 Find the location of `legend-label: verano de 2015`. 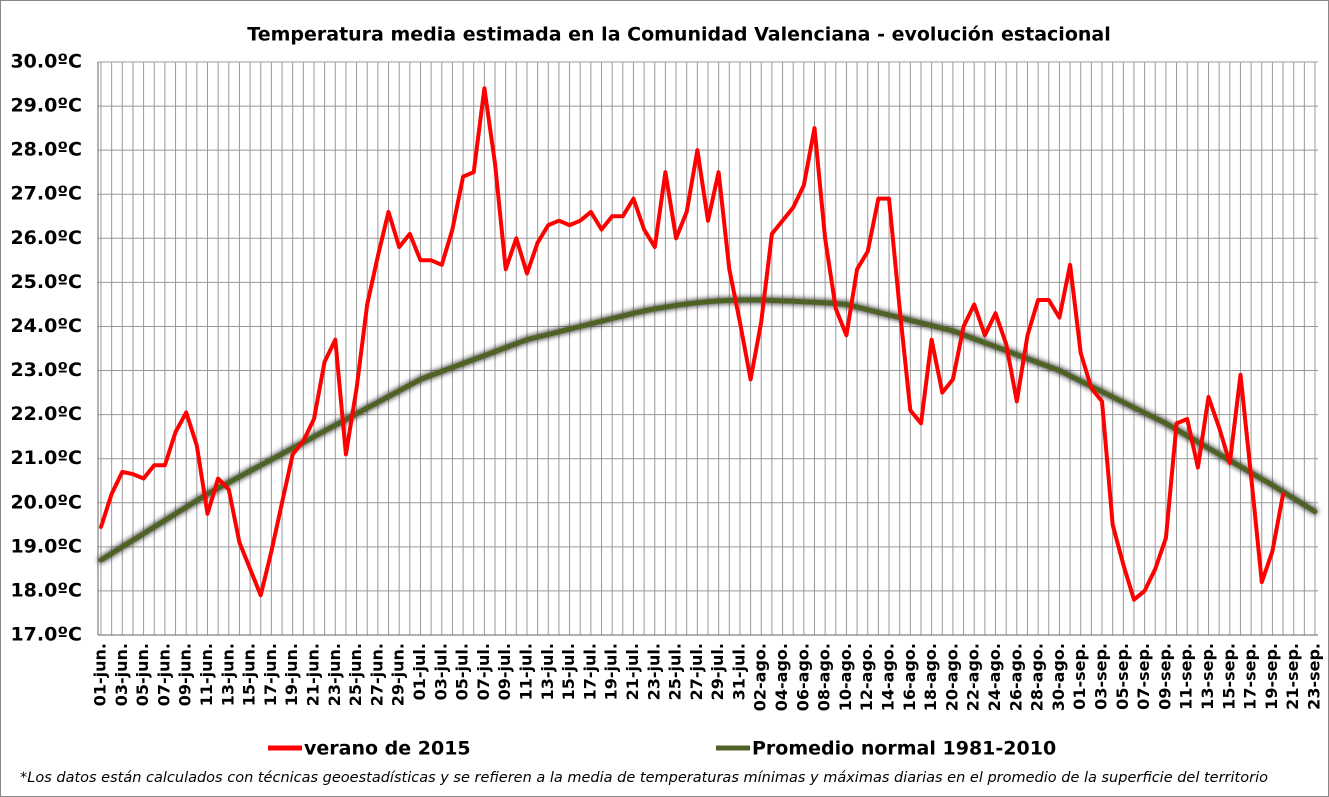

legend-label: verano de 2015 is located at coordinates (387, 749).